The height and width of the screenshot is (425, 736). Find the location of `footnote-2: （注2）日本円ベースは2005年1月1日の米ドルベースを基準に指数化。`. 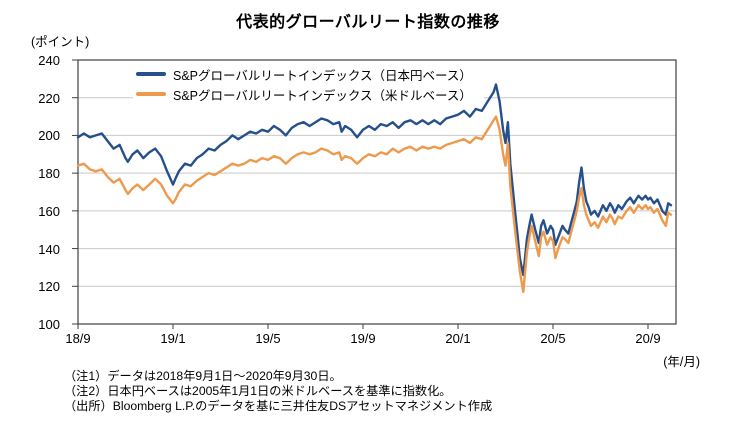

footnote-2: （注2）日本円ベースは2005年1月1日の米ドルベースを基準に指数化。 is located at coordinates (258, 390).